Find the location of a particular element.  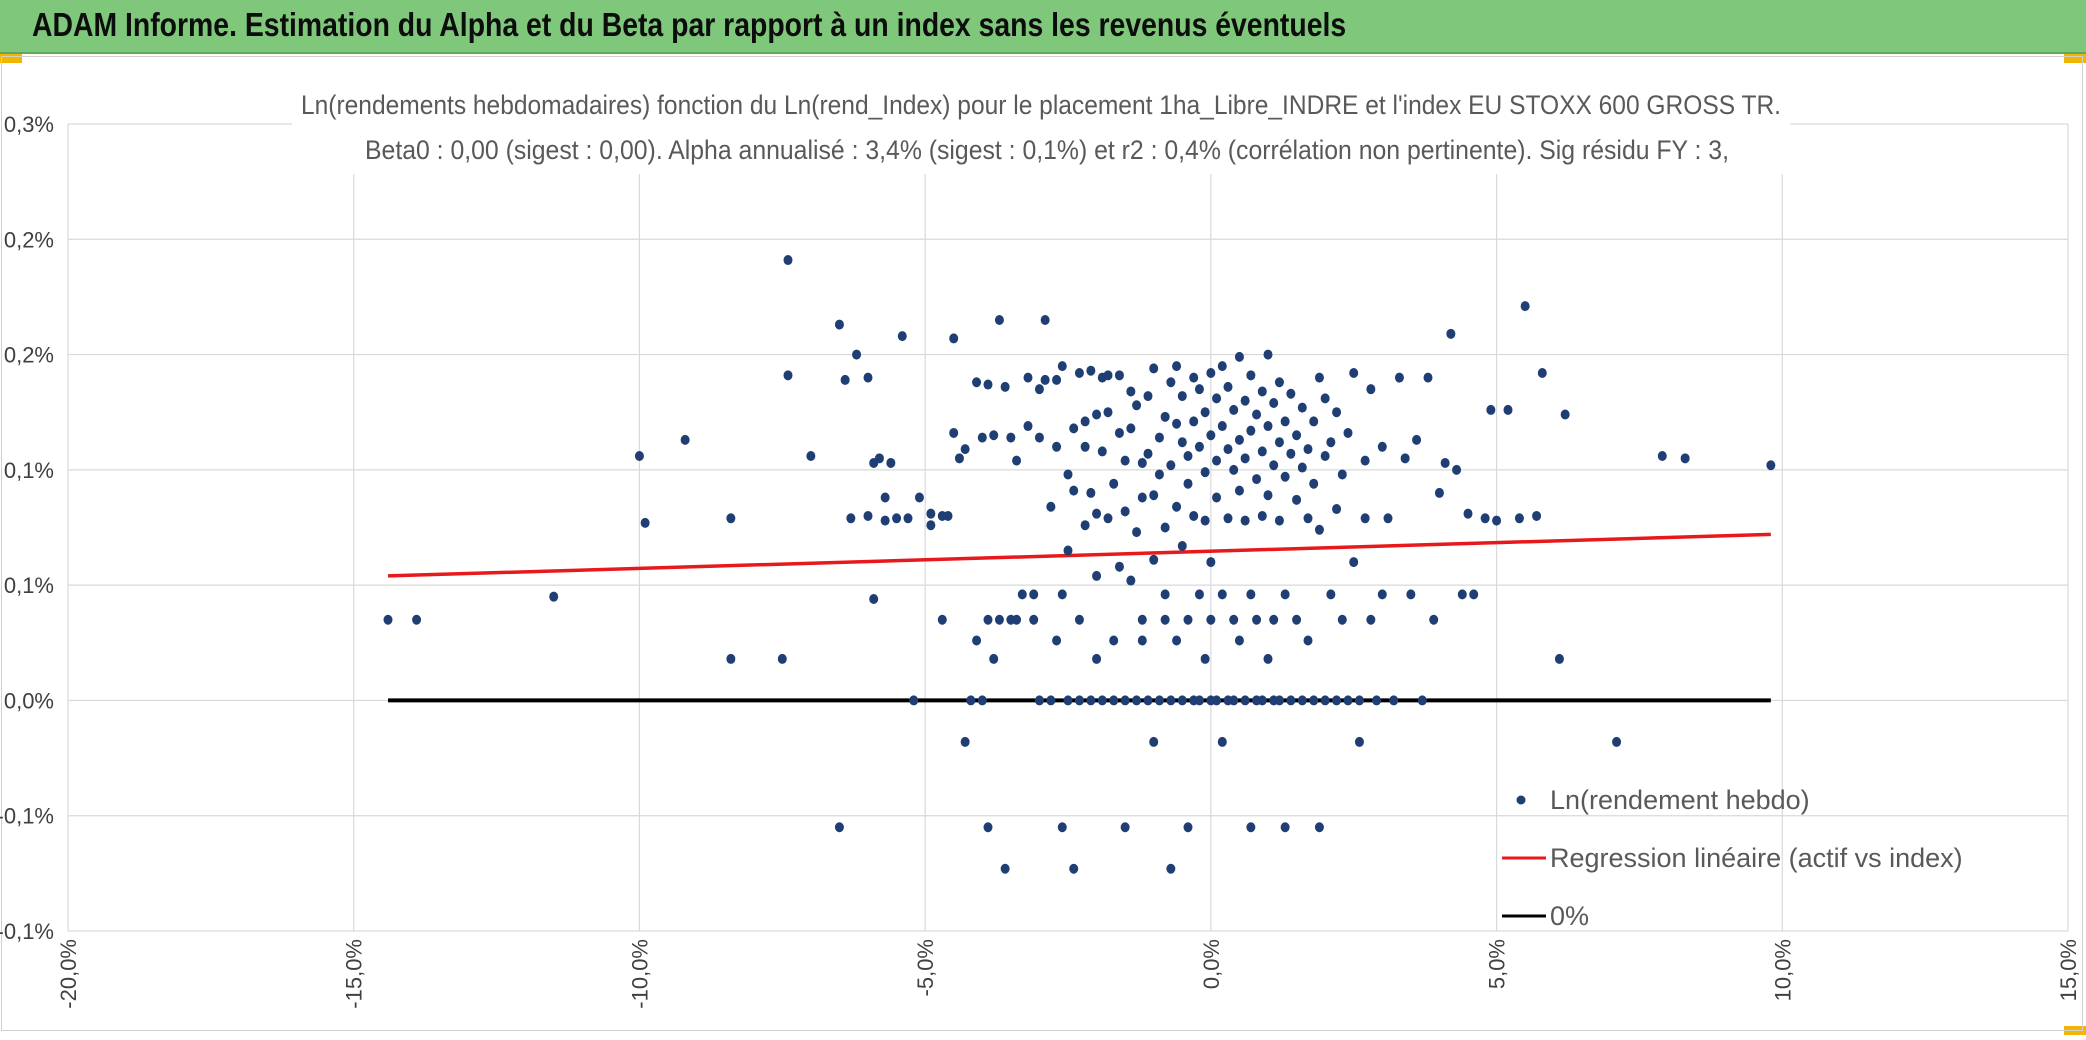

legend-label-zero: 0% is located at coordinates (1569, 916).